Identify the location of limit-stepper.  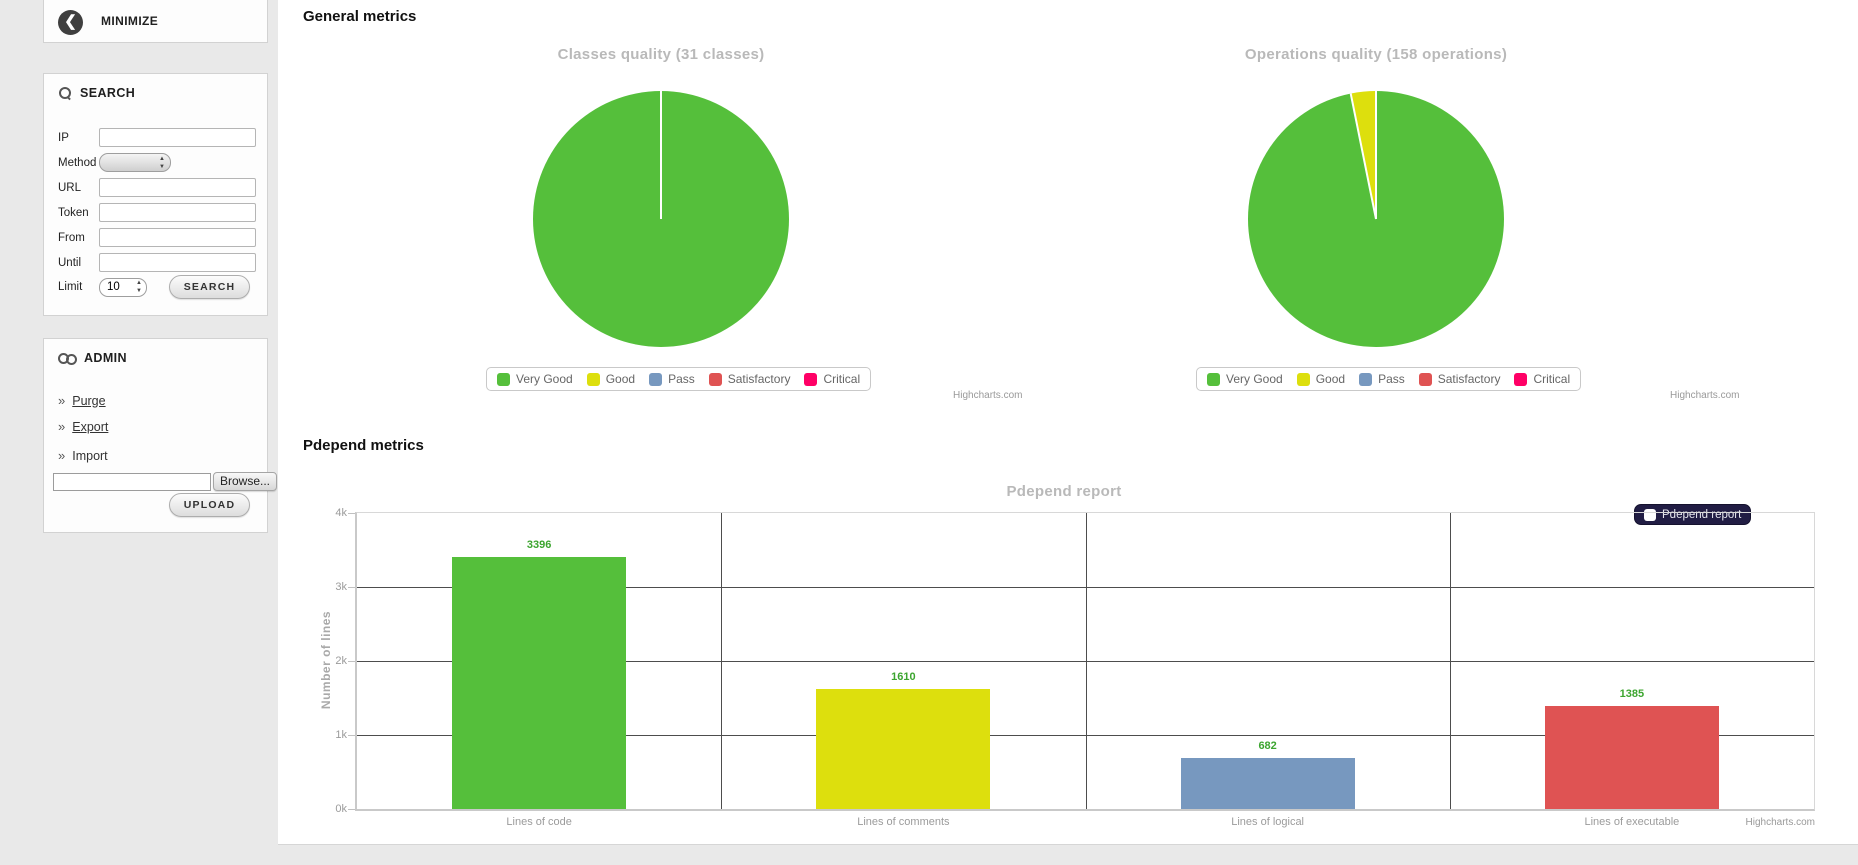
(123, 287).